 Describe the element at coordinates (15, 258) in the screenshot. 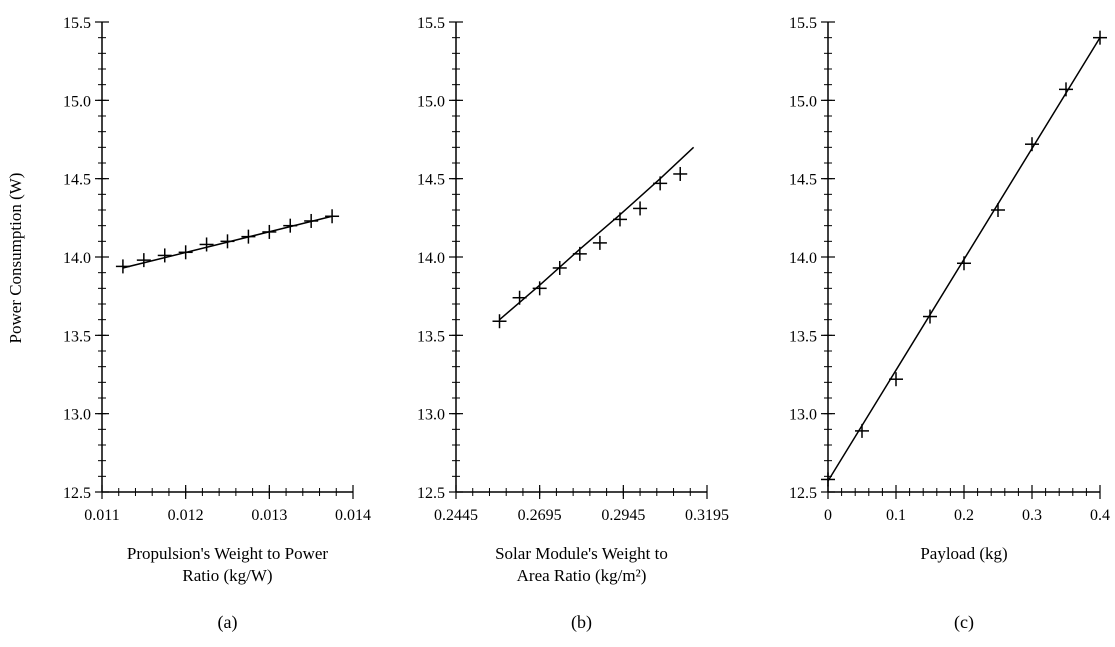

I see `y-axis-title: Power Consumption (W)` at that location.